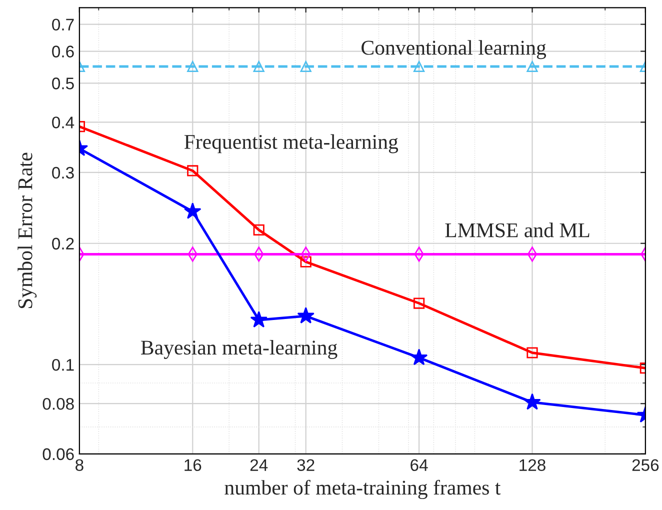 The height and width of the screenshot is (510, 662). Describe the element at coordinates (58, 404) in the screenshot. I see `y-tick-label: 0.08` at that location.